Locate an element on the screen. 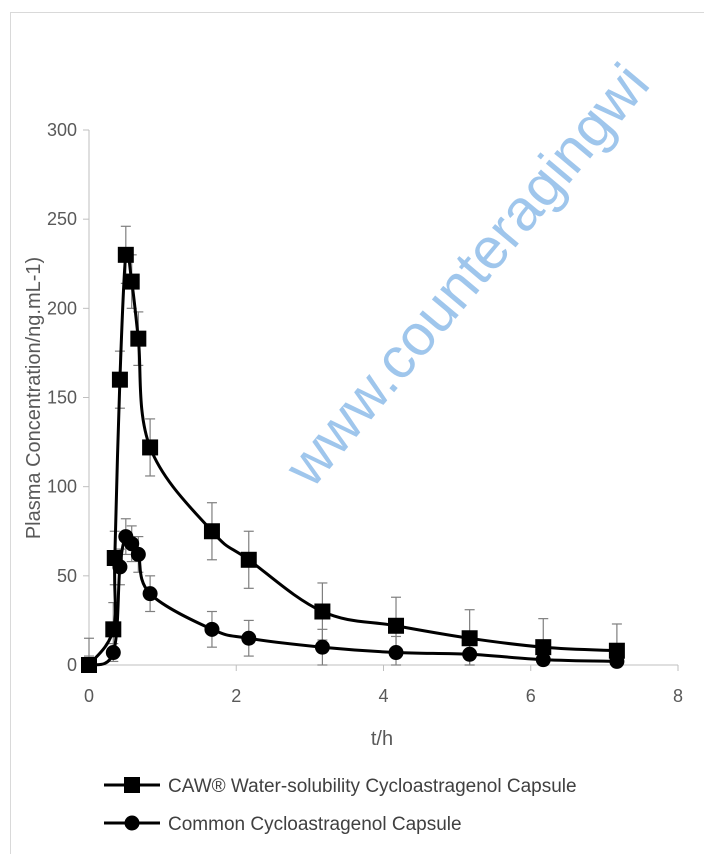 This screenshot has height=855, width=705. x-tick-label: 6 is located at coordinates (531, 696).